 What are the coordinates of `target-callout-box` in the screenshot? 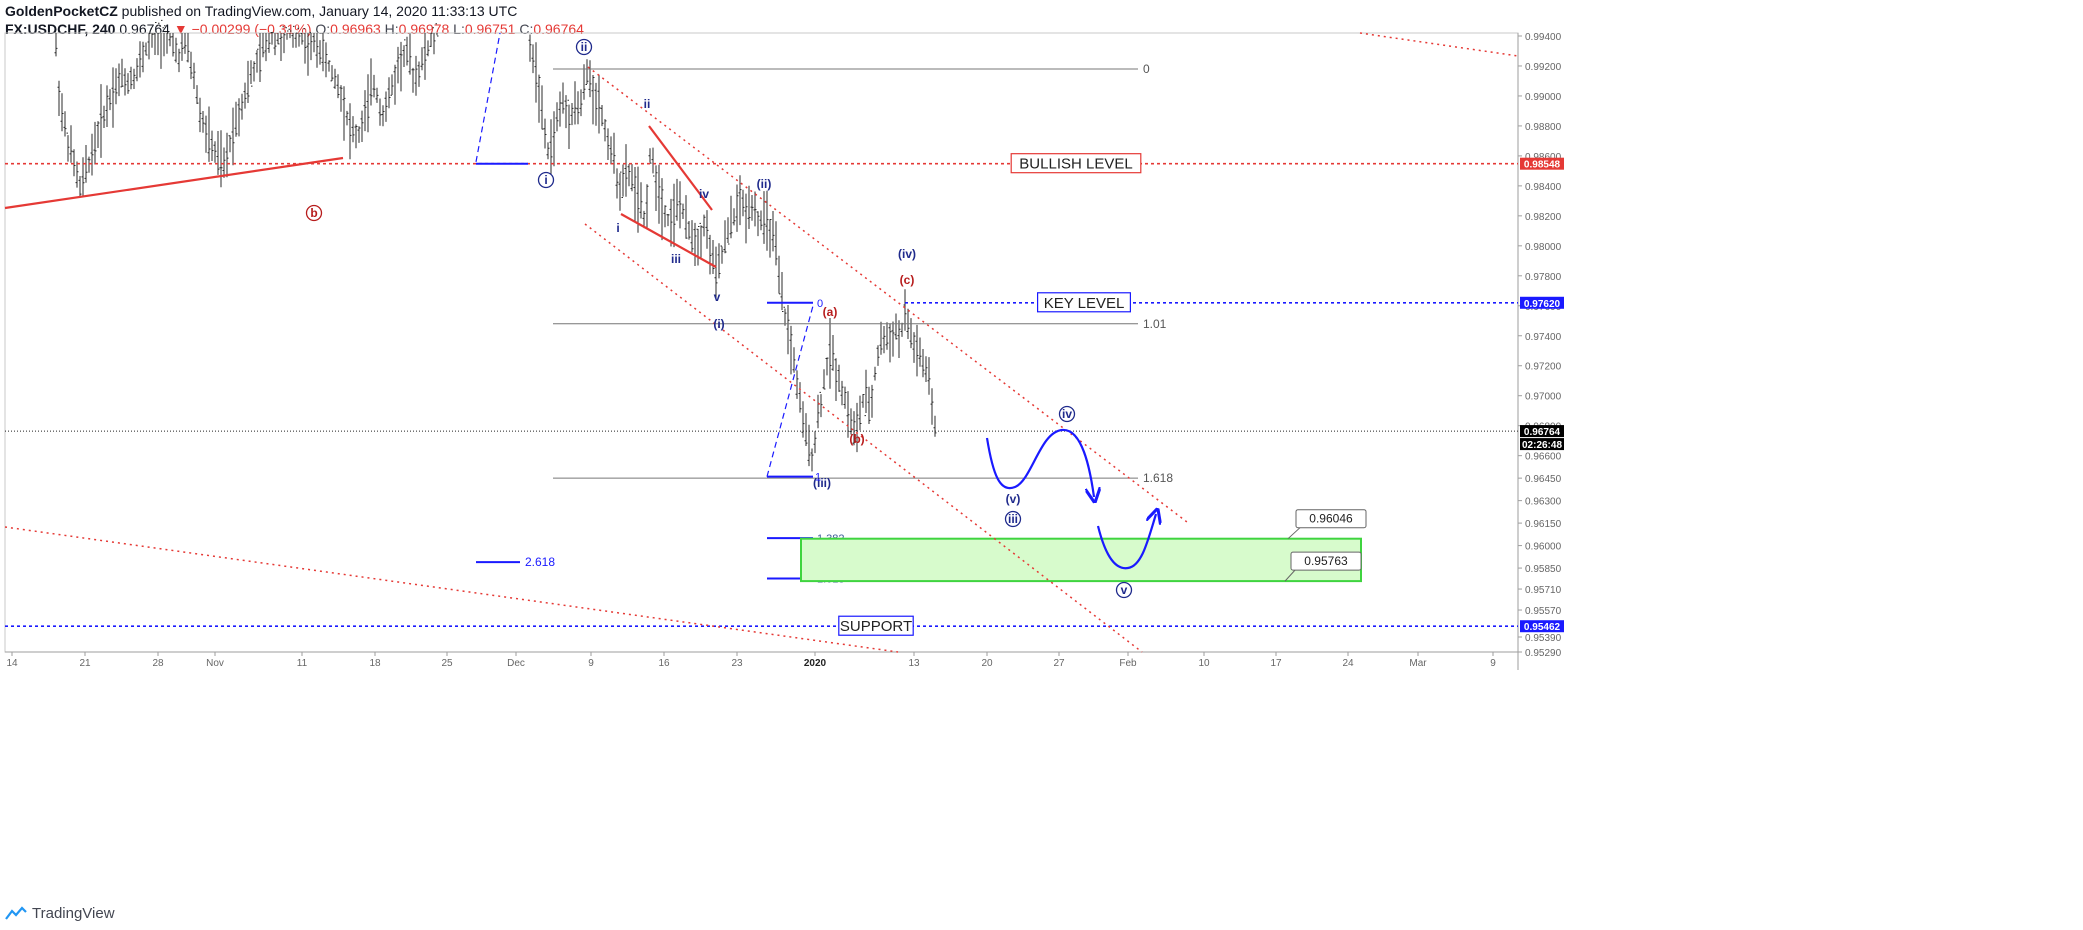 It's located at (1326, 561).